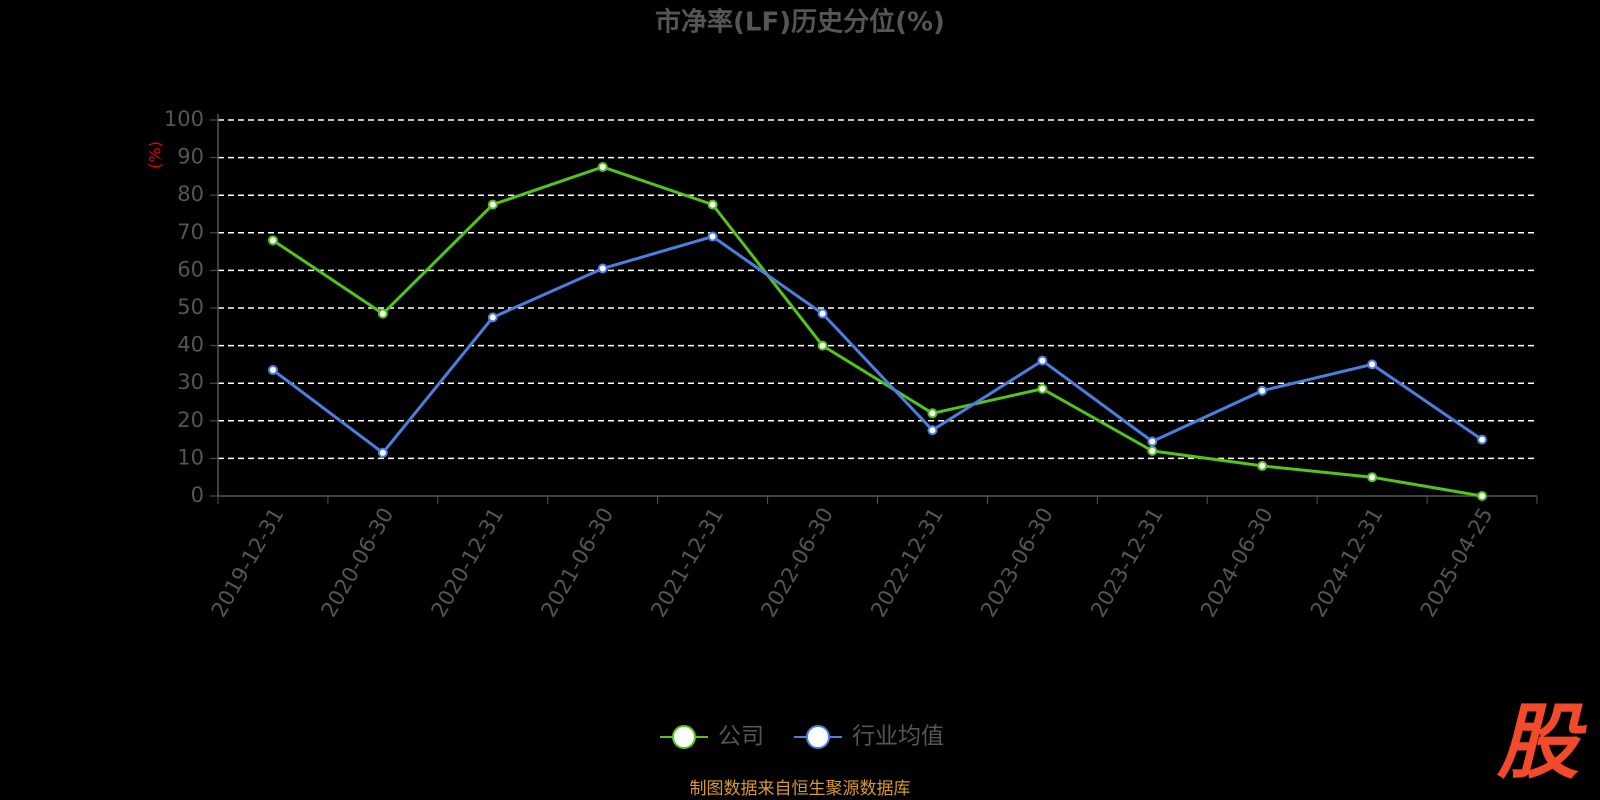 Image resolution: width=1600 pixels, height=800 pixels. What do you see at coordinates (1541, 742) in the screenshot?
I see `logo: 股` at bounding box center [1541, 742].